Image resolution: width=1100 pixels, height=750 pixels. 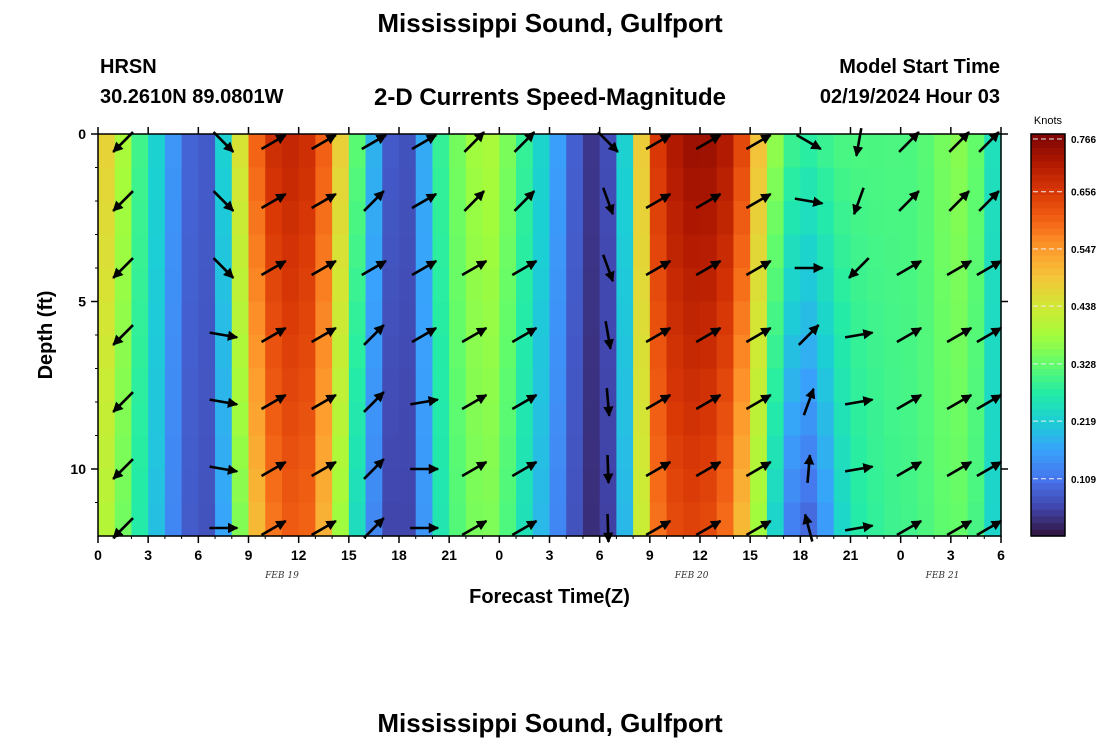 What do you see at coordinates (919, 67) in the screenshot?
I see `model-start-label: Model Start Time` at bounding box center [919, 67].